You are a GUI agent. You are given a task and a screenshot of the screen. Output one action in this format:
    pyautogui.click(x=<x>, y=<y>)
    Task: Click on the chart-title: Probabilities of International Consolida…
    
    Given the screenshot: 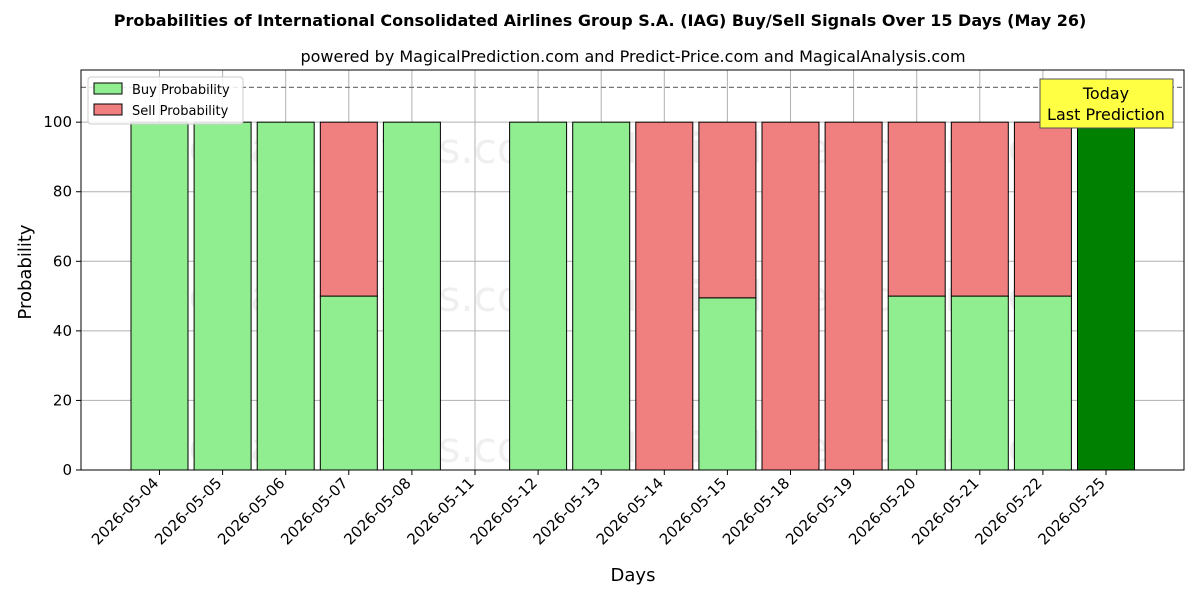 What is the action you would take?
    pyautogui.click(x=600, y=20)
    